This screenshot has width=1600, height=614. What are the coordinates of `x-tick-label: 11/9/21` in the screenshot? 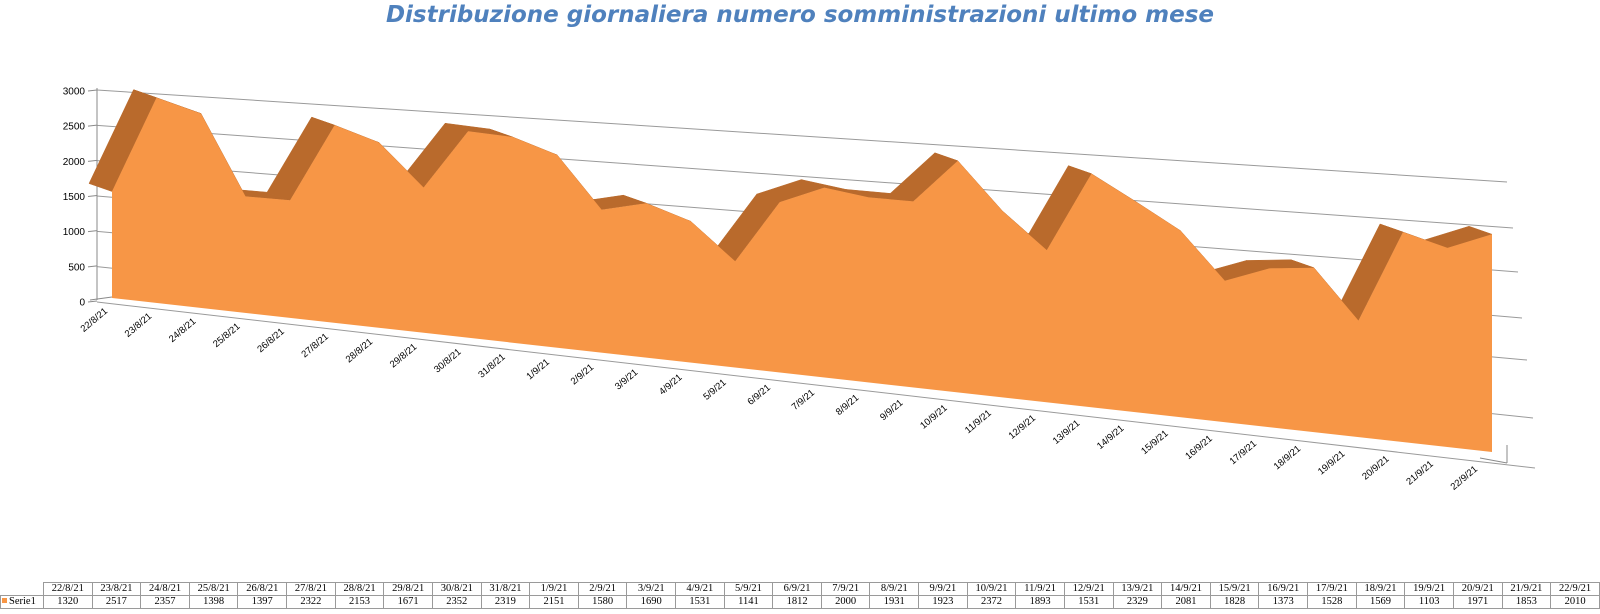 It's located at (978, 422).